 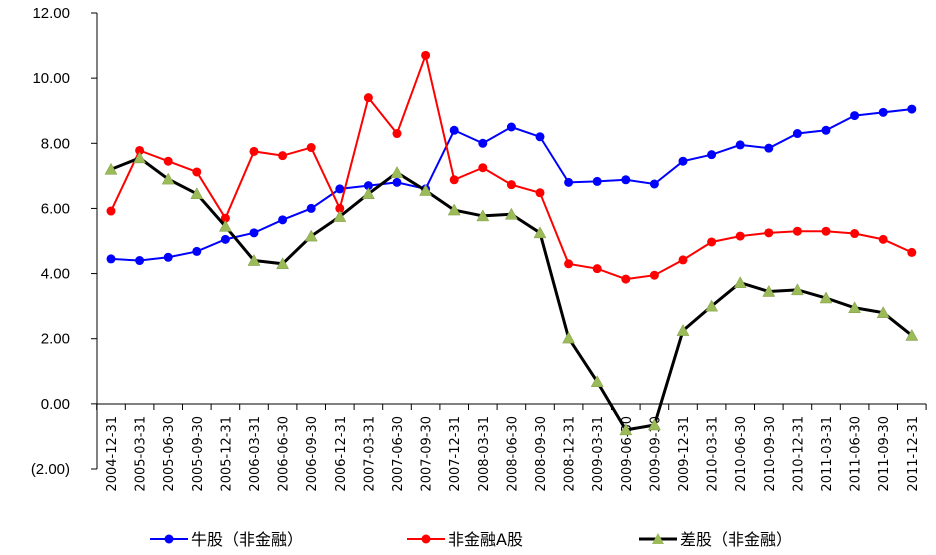 I want to click on legend-item: 非金融A股, so click(x=465, y=539).